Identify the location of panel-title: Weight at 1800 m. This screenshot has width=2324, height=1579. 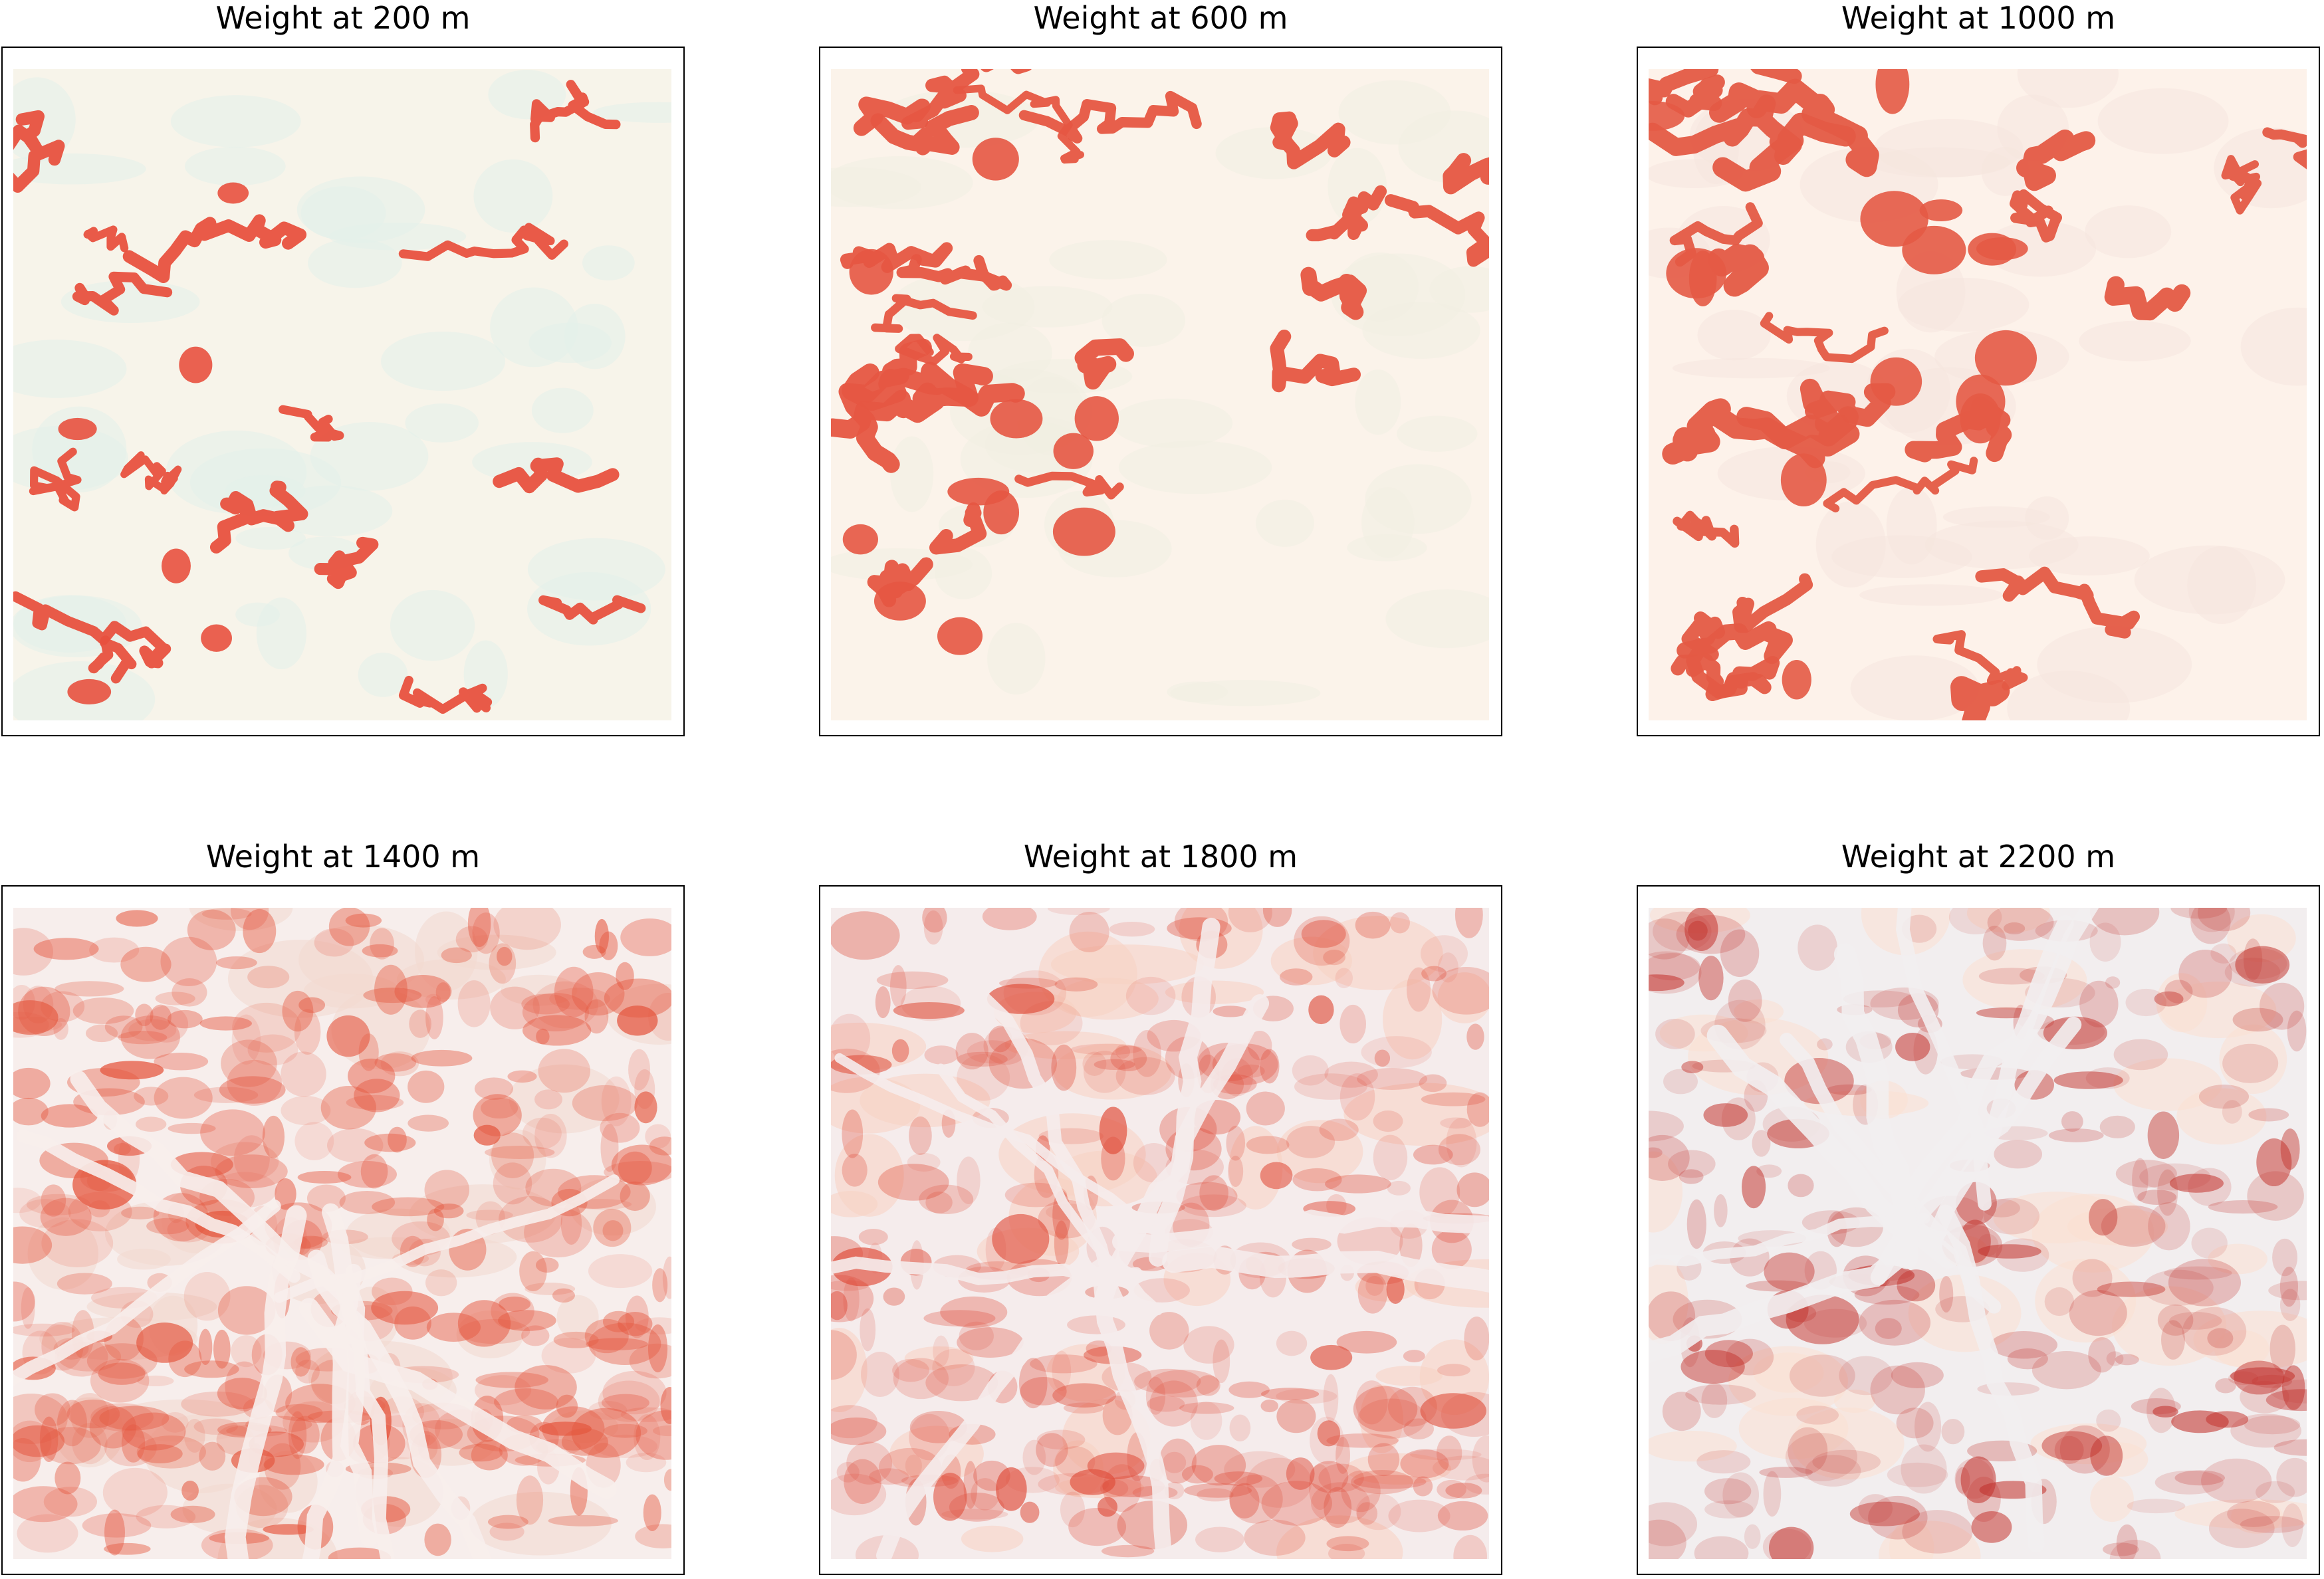
(1160, 857).